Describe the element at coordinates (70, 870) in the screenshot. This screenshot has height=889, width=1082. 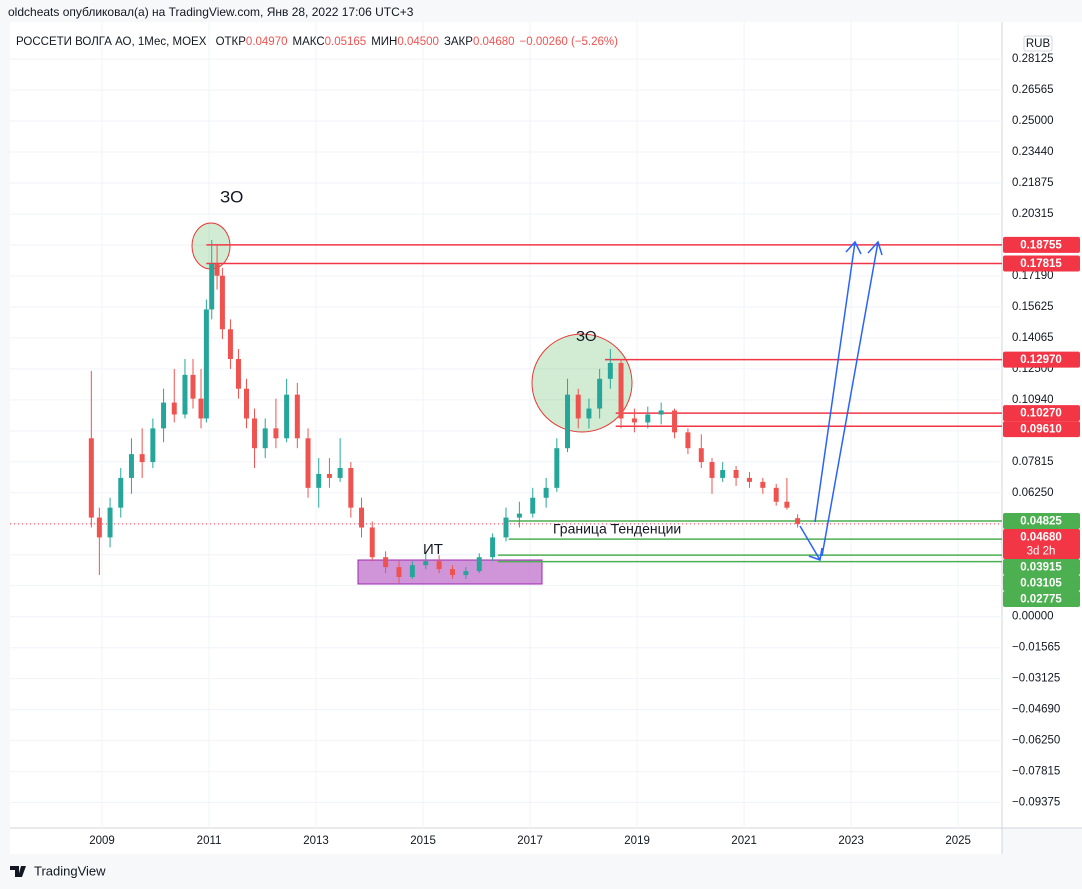
I see `footer: TradingView` at that location.